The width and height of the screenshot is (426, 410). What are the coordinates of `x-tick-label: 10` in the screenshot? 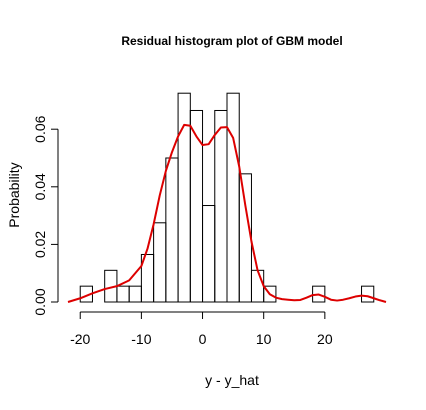 It's located at (264, 339).